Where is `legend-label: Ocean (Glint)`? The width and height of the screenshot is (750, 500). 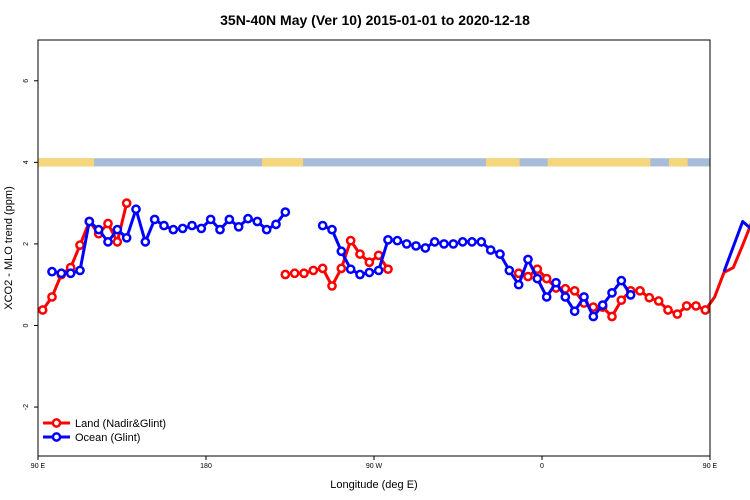 legend-label: Ocean (Glint) is located at coordinates (107, 438).